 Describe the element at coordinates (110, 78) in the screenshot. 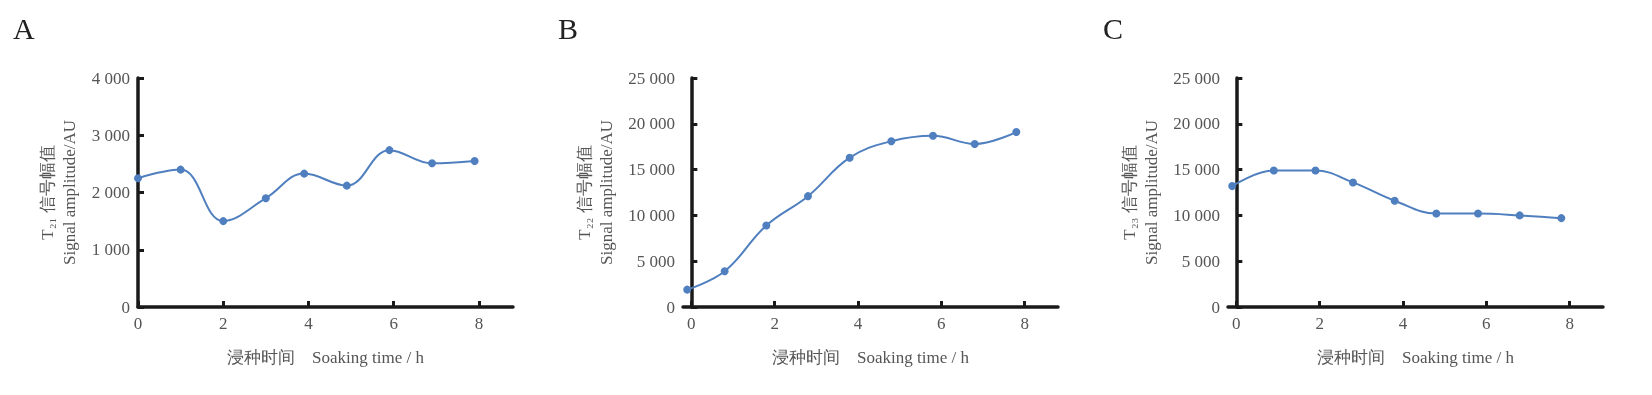

I see `y-tick-label: 4 000` at that location.